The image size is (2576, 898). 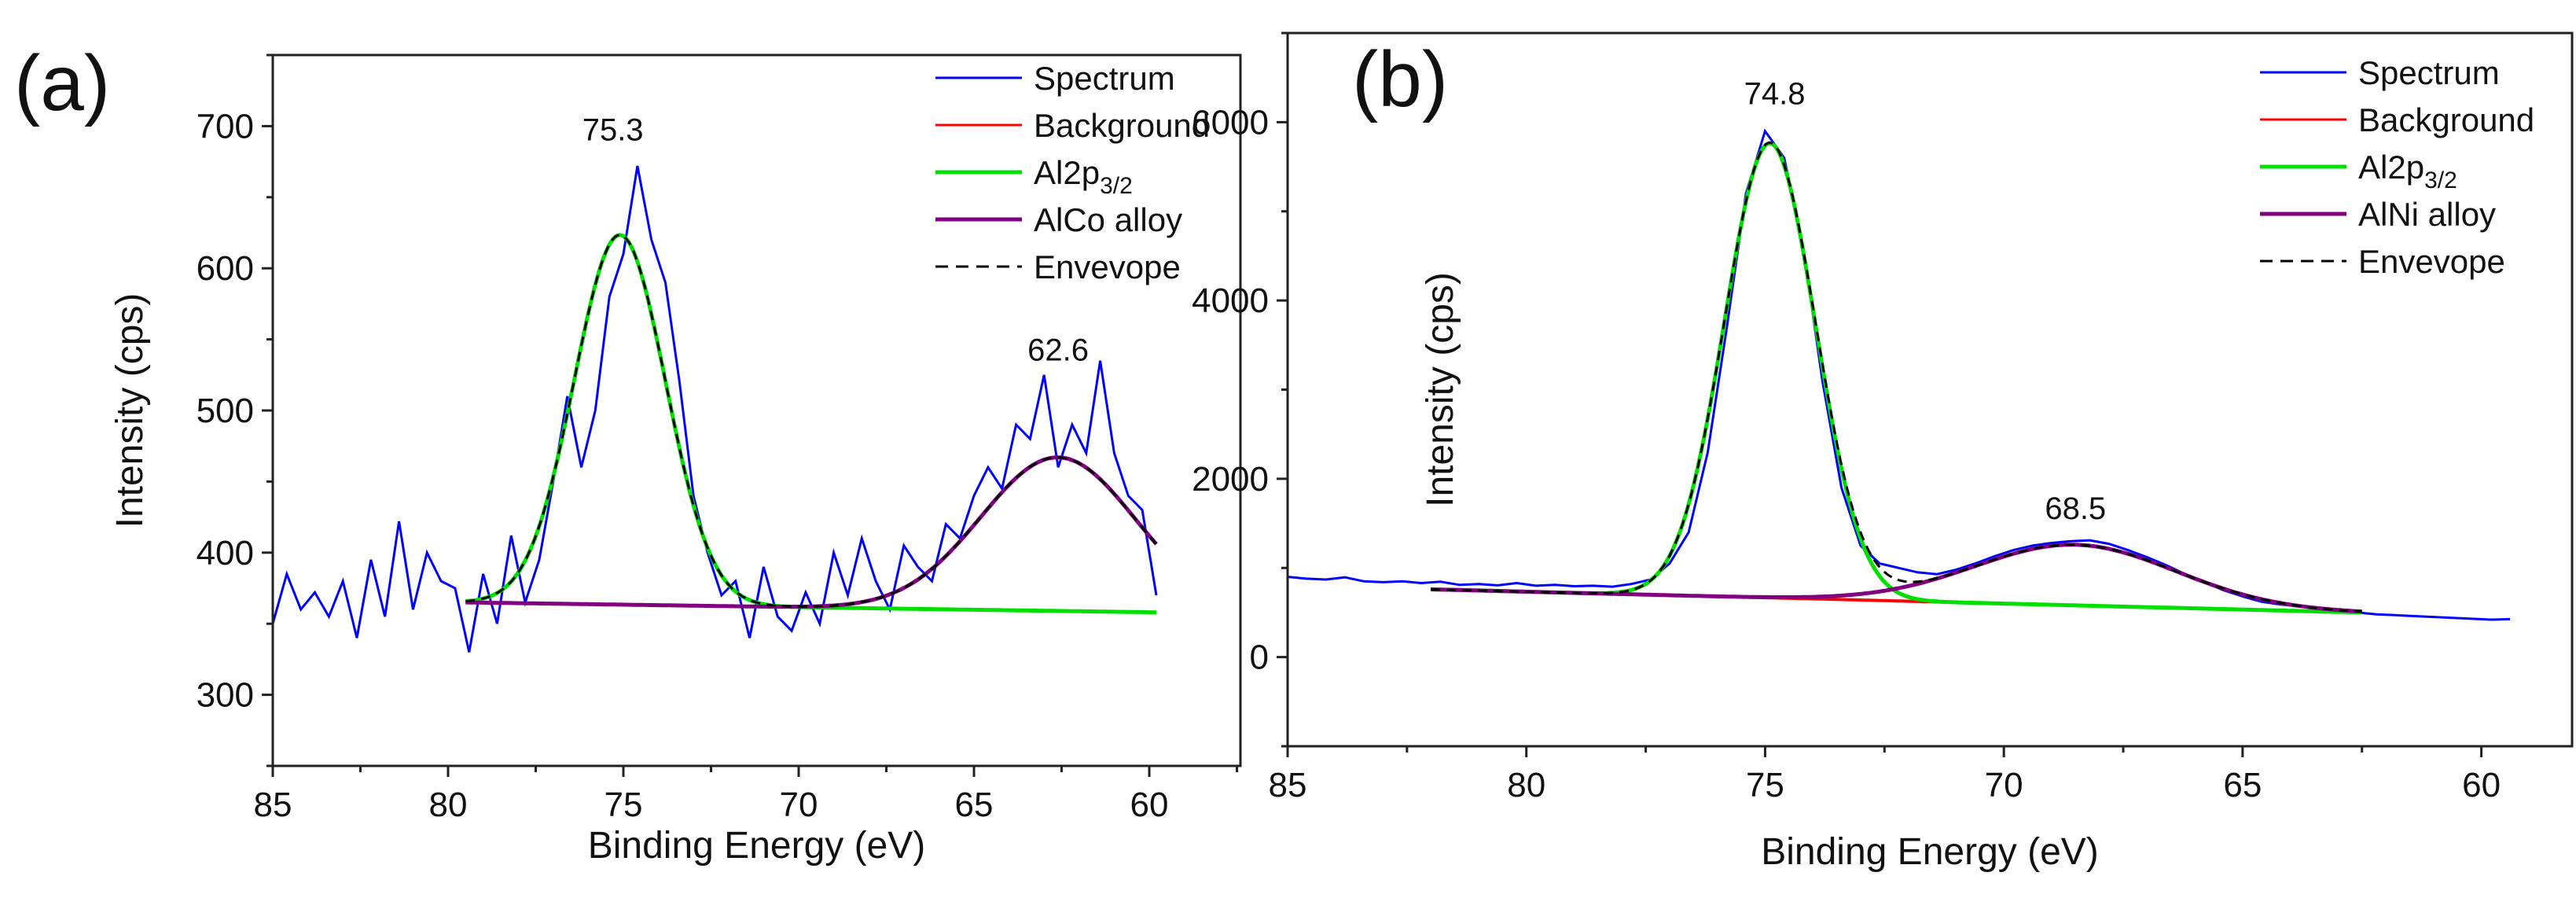 I want to click on y-tick-label: 4000, so click(x=1230, y=301).